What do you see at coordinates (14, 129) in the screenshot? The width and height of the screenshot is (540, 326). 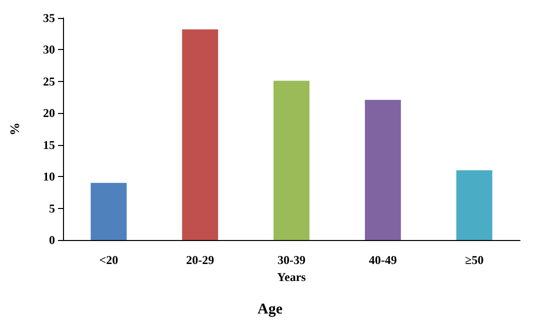 I see `y-axis-title: %` at bounding box center [14, 129].